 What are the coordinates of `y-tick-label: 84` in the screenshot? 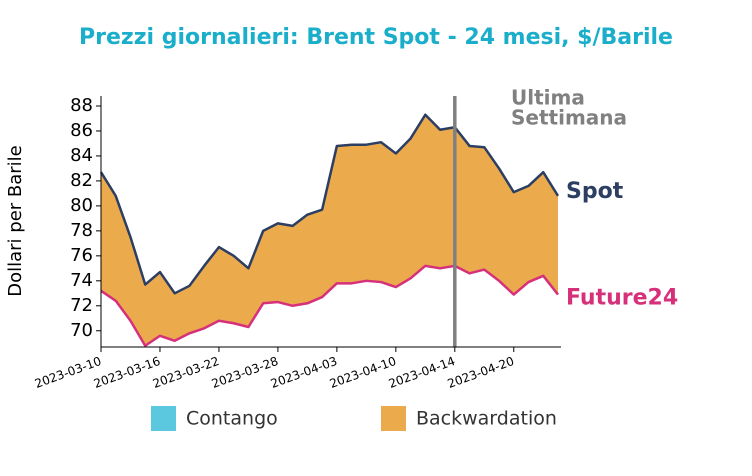 It's located at (81, 155).